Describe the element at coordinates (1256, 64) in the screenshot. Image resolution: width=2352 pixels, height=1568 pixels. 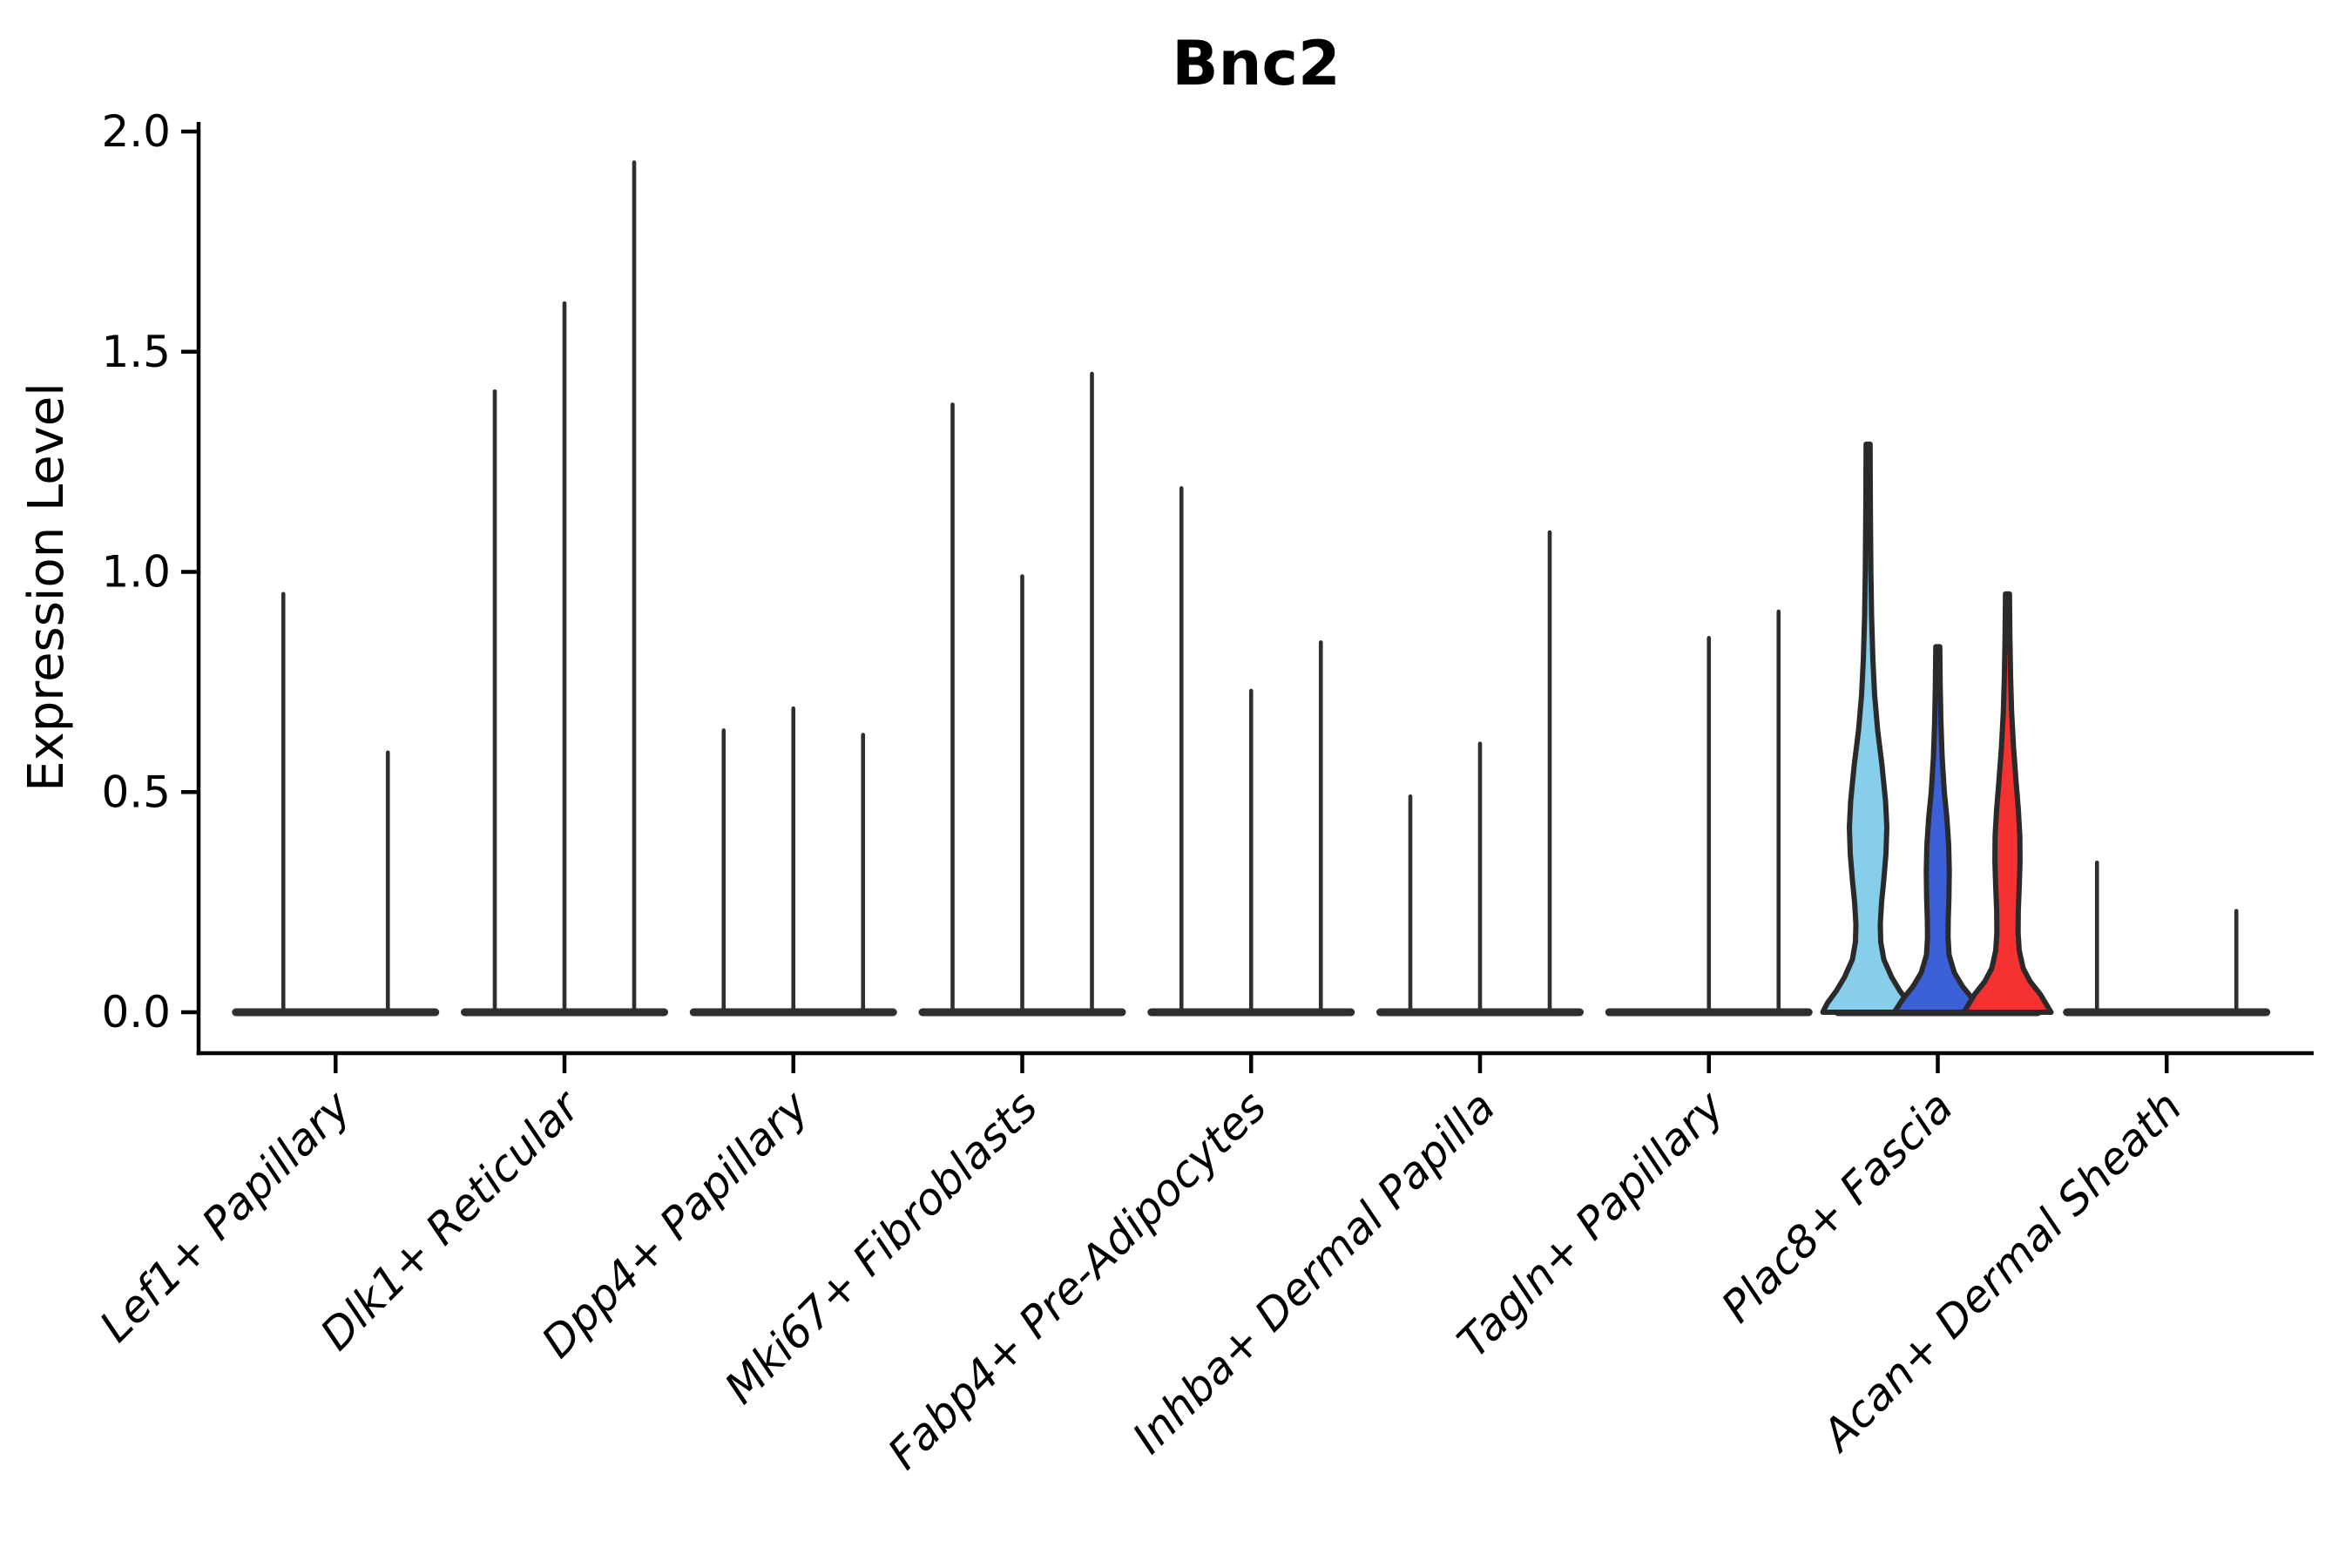
I see `chart-title: Bnc2` at that location.